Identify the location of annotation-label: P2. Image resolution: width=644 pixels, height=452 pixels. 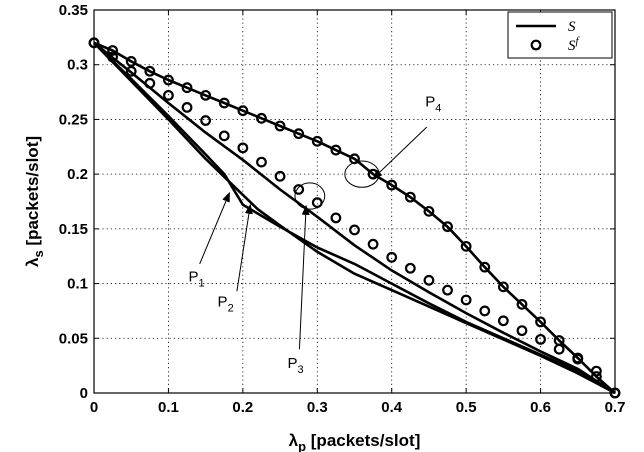
(226, 304).